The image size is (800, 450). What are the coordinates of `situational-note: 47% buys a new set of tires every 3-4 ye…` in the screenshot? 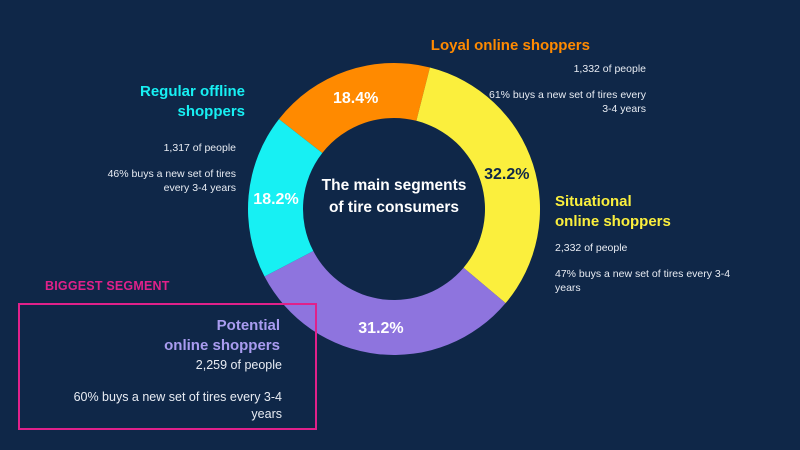 It's located at (662, 281).